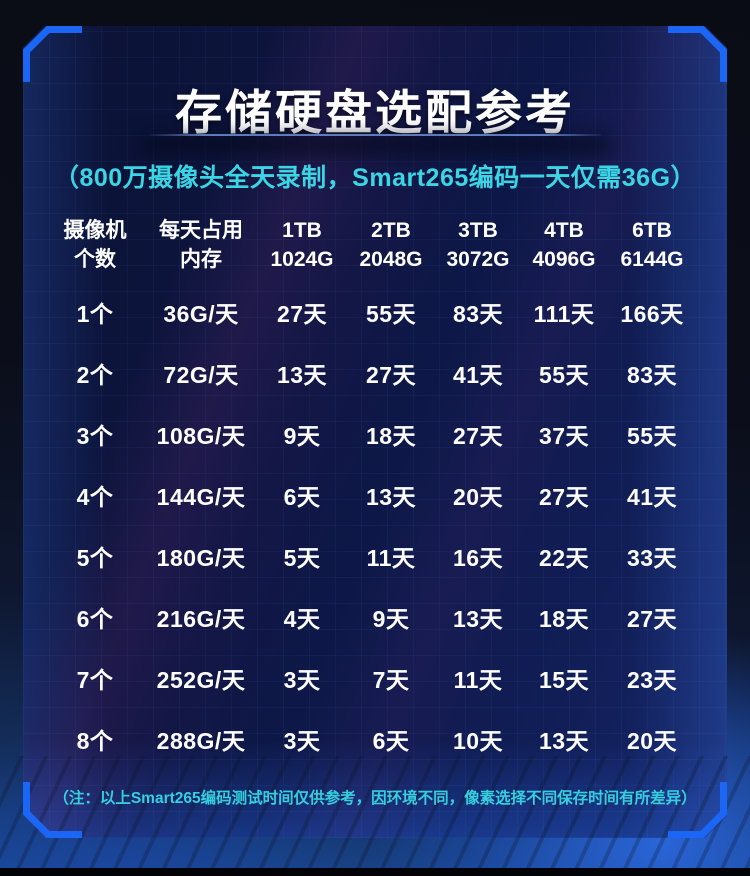 Image resolution: width=750 pixels, height=876 pixels. What do you see at coordinates (391, 245) in the screenshot?
I see `column-header: 2TB 2048G` at bounding box center [391, 245].